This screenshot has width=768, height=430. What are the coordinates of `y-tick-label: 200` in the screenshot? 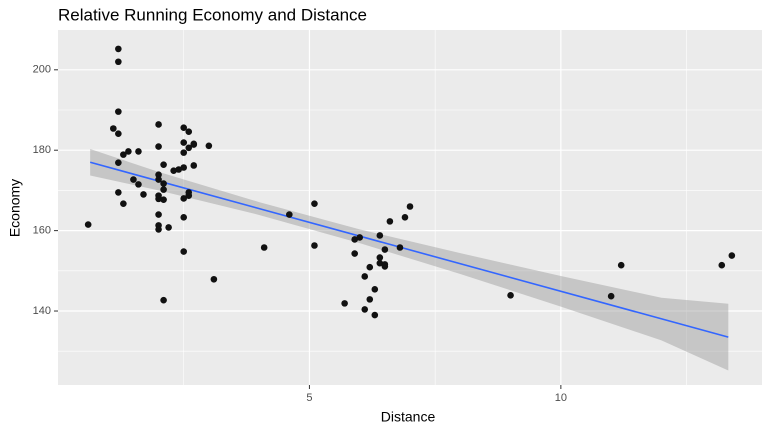 It's located at (42, 70).